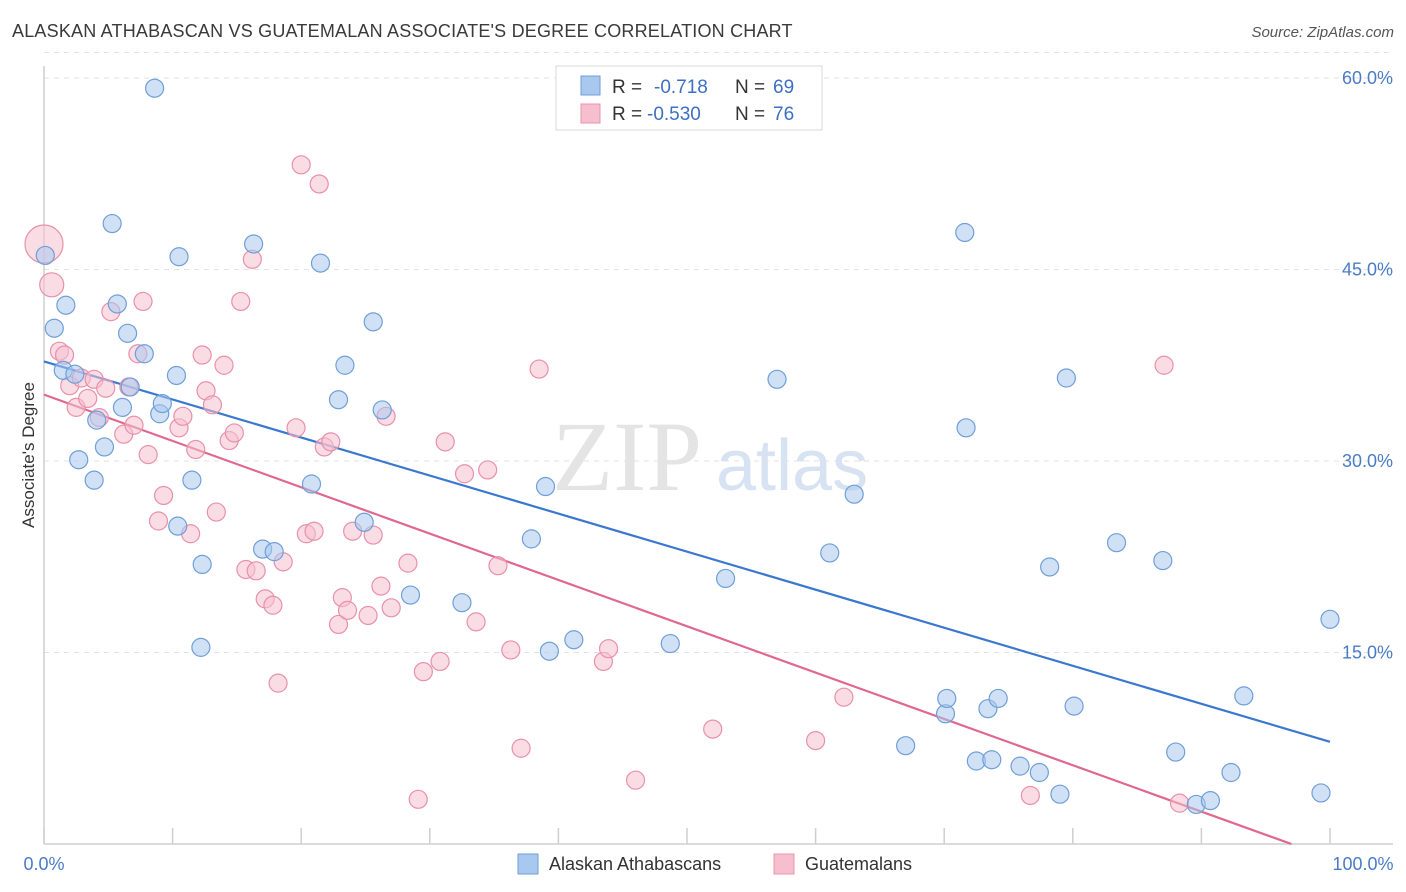 The image size is (1406, 892). I want to click on y-tick-label: 45.0%, so click(1367, 270).